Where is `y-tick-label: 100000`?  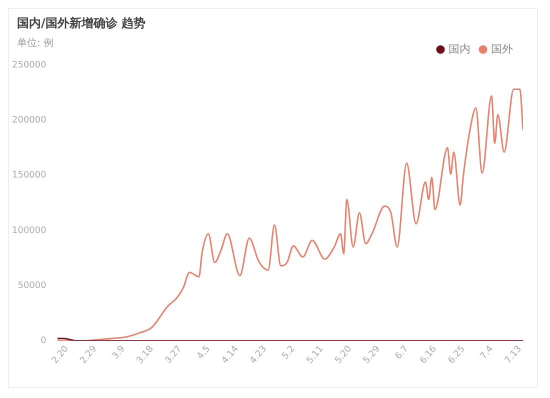
y-tick-label: 100000 is located at coordinates (29, 231).